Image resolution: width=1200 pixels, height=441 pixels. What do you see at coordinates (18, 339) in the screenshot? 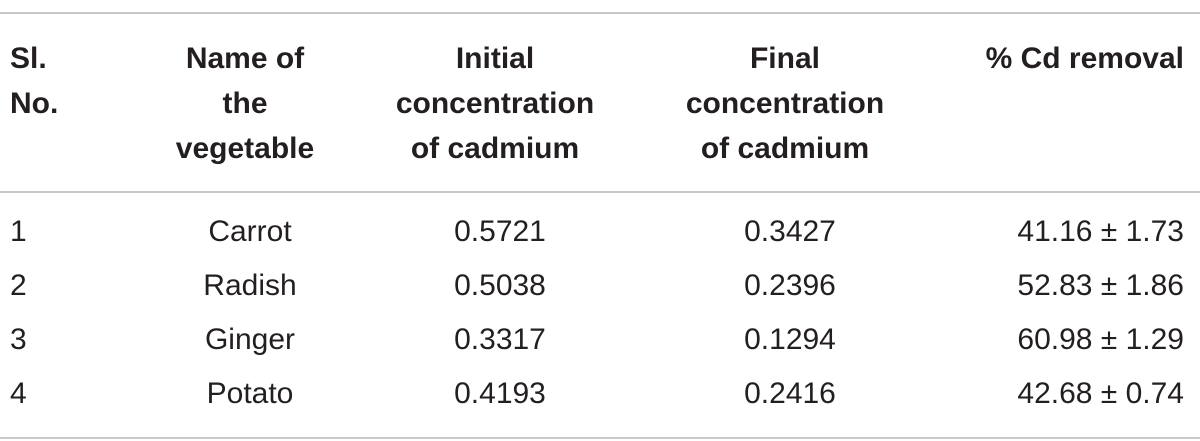
I see `cell-sl-no: 3` at bounding box center [18, 339].